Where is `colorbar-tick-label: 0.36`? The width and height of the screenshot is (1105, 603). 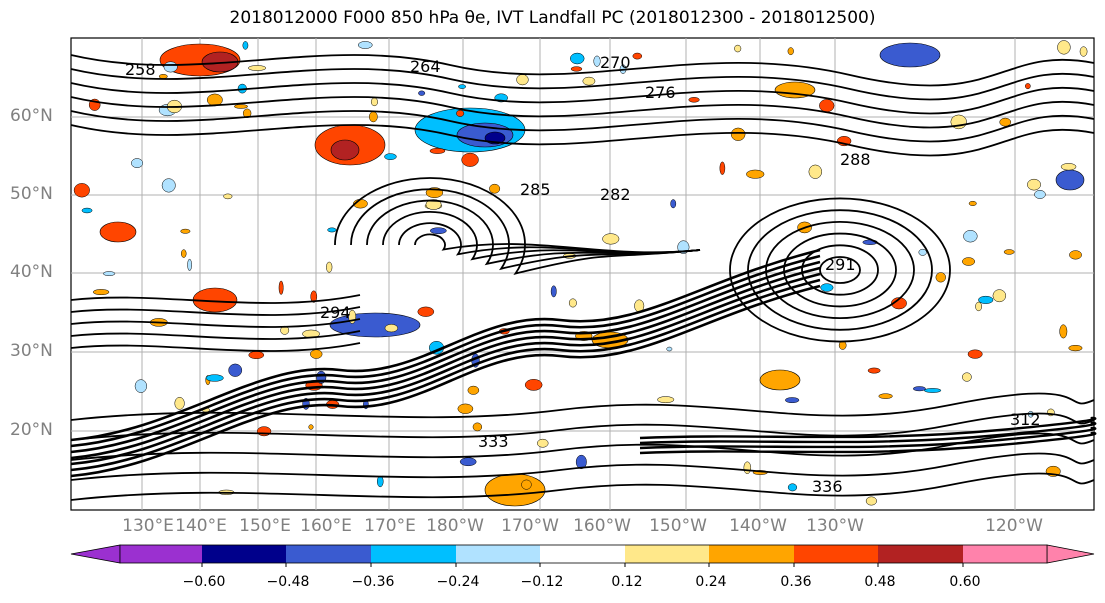 colorbar-tick-label: 0.36 is located at coordinates (796, 582).